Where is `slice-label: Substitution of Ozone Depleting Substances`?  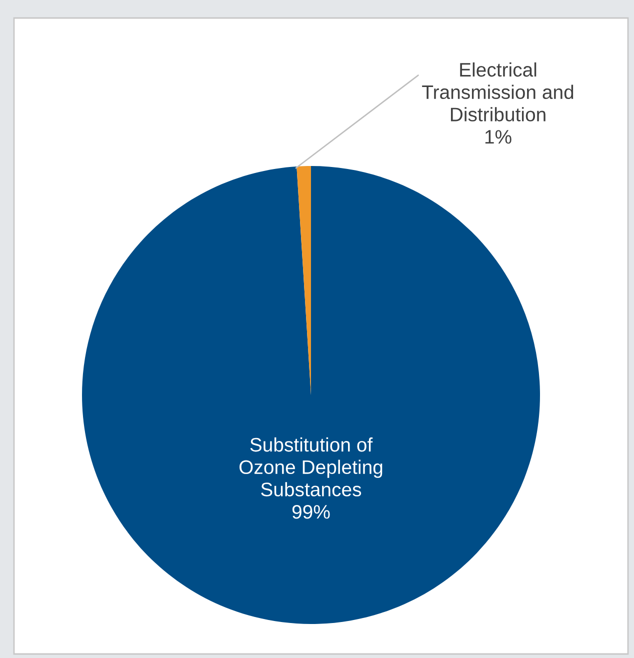 slice-label: Substitution of Ozone Depleting Substances is located at coordinates (311, 466).